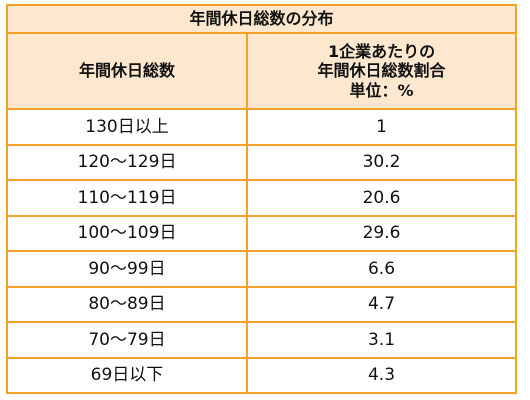  Describe the element at coordinates (127, 269) in the screenshot. I see `category-cell: 90～99日` at that location.